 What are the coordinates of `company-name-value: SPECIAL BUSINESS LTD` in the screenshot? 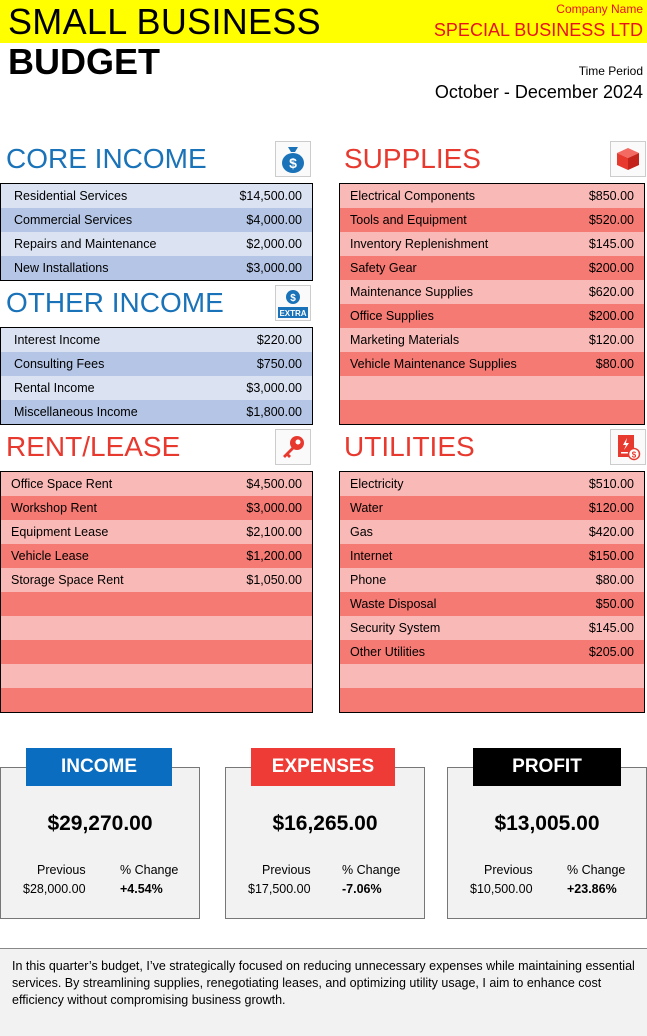 It's located at (538, 30).